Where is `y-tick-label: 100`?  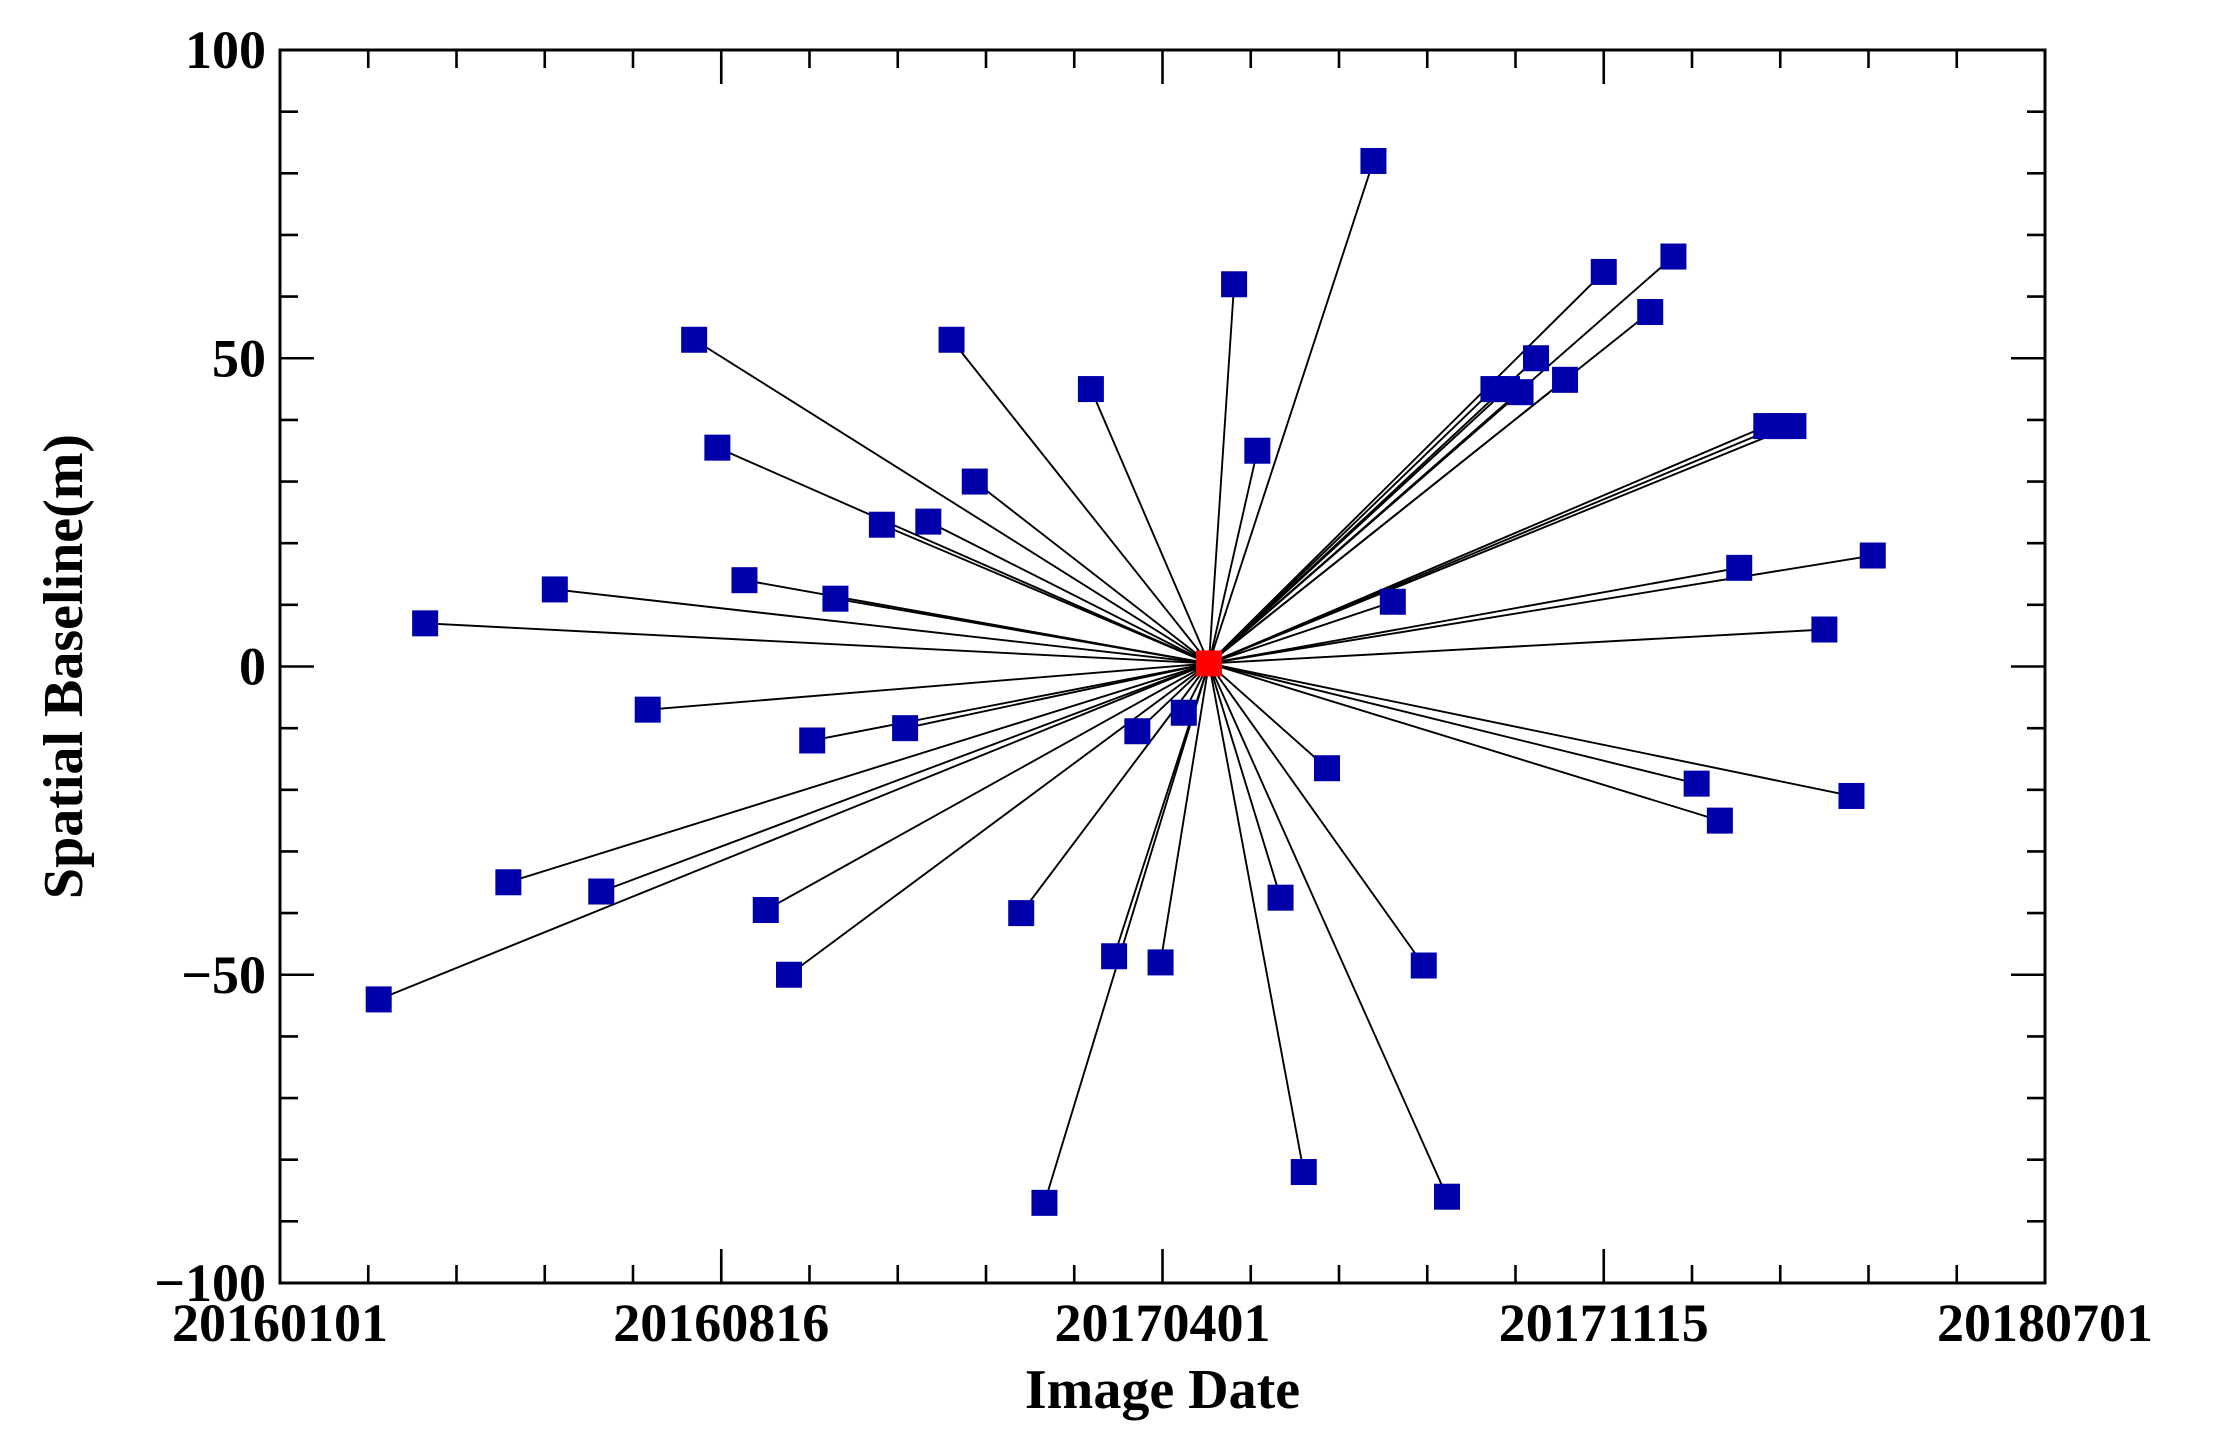 y-tick-label: 100 is located at coordinates (225, 50).